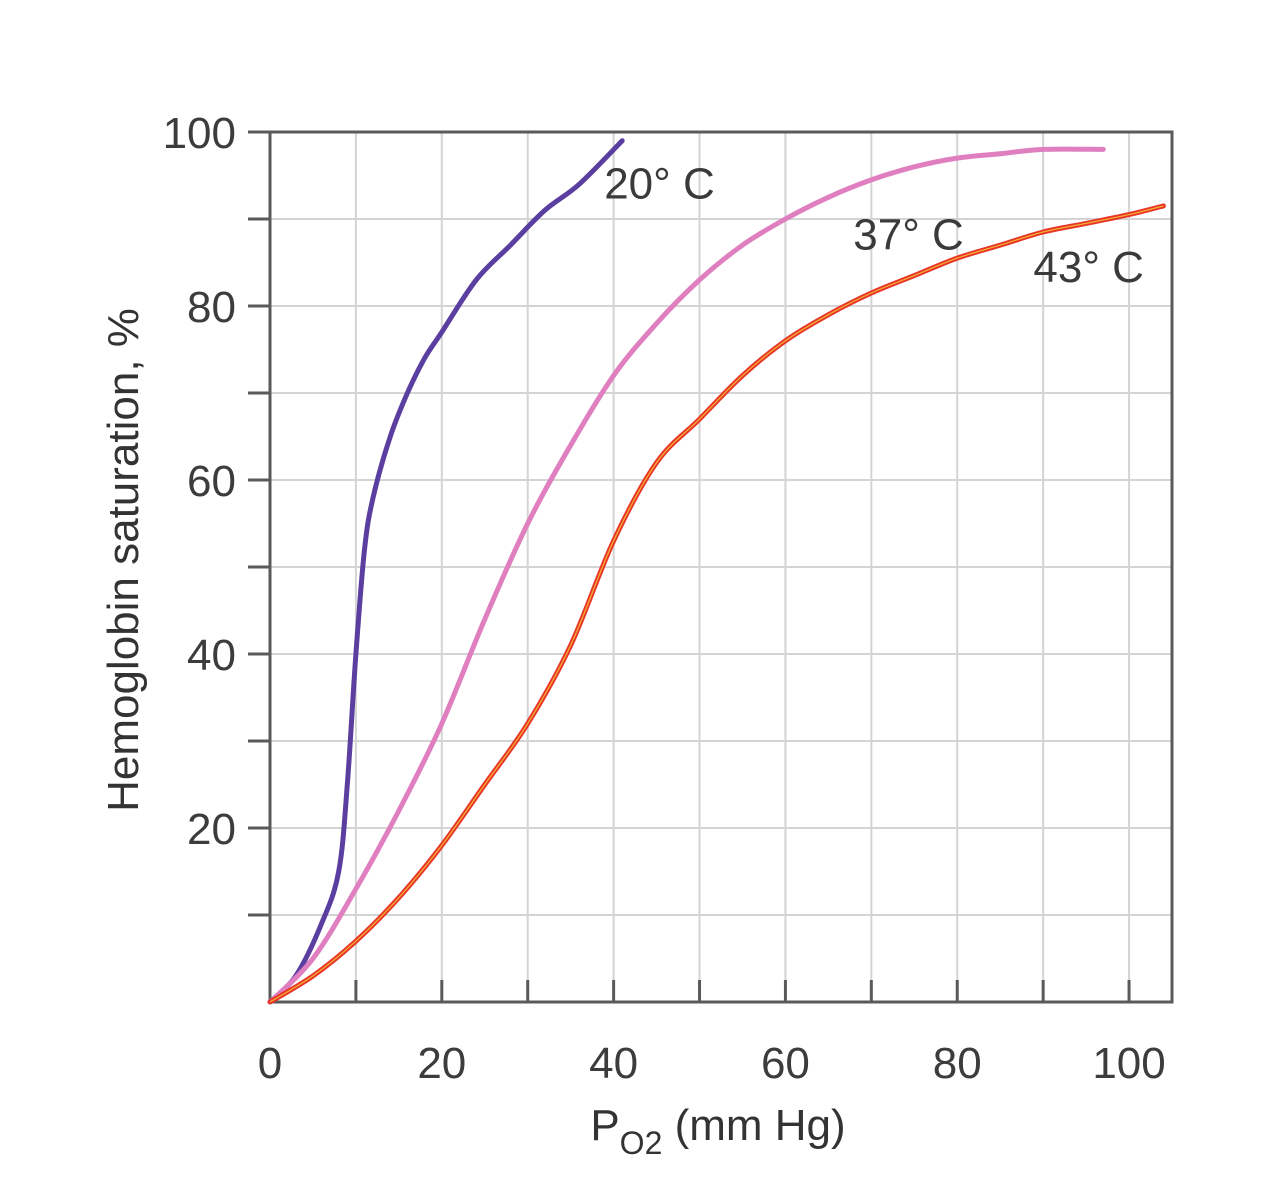 The height and width of the screenshot is (1200, 1271). I want to click on x-tick-label: 80, so click(957, 1063).